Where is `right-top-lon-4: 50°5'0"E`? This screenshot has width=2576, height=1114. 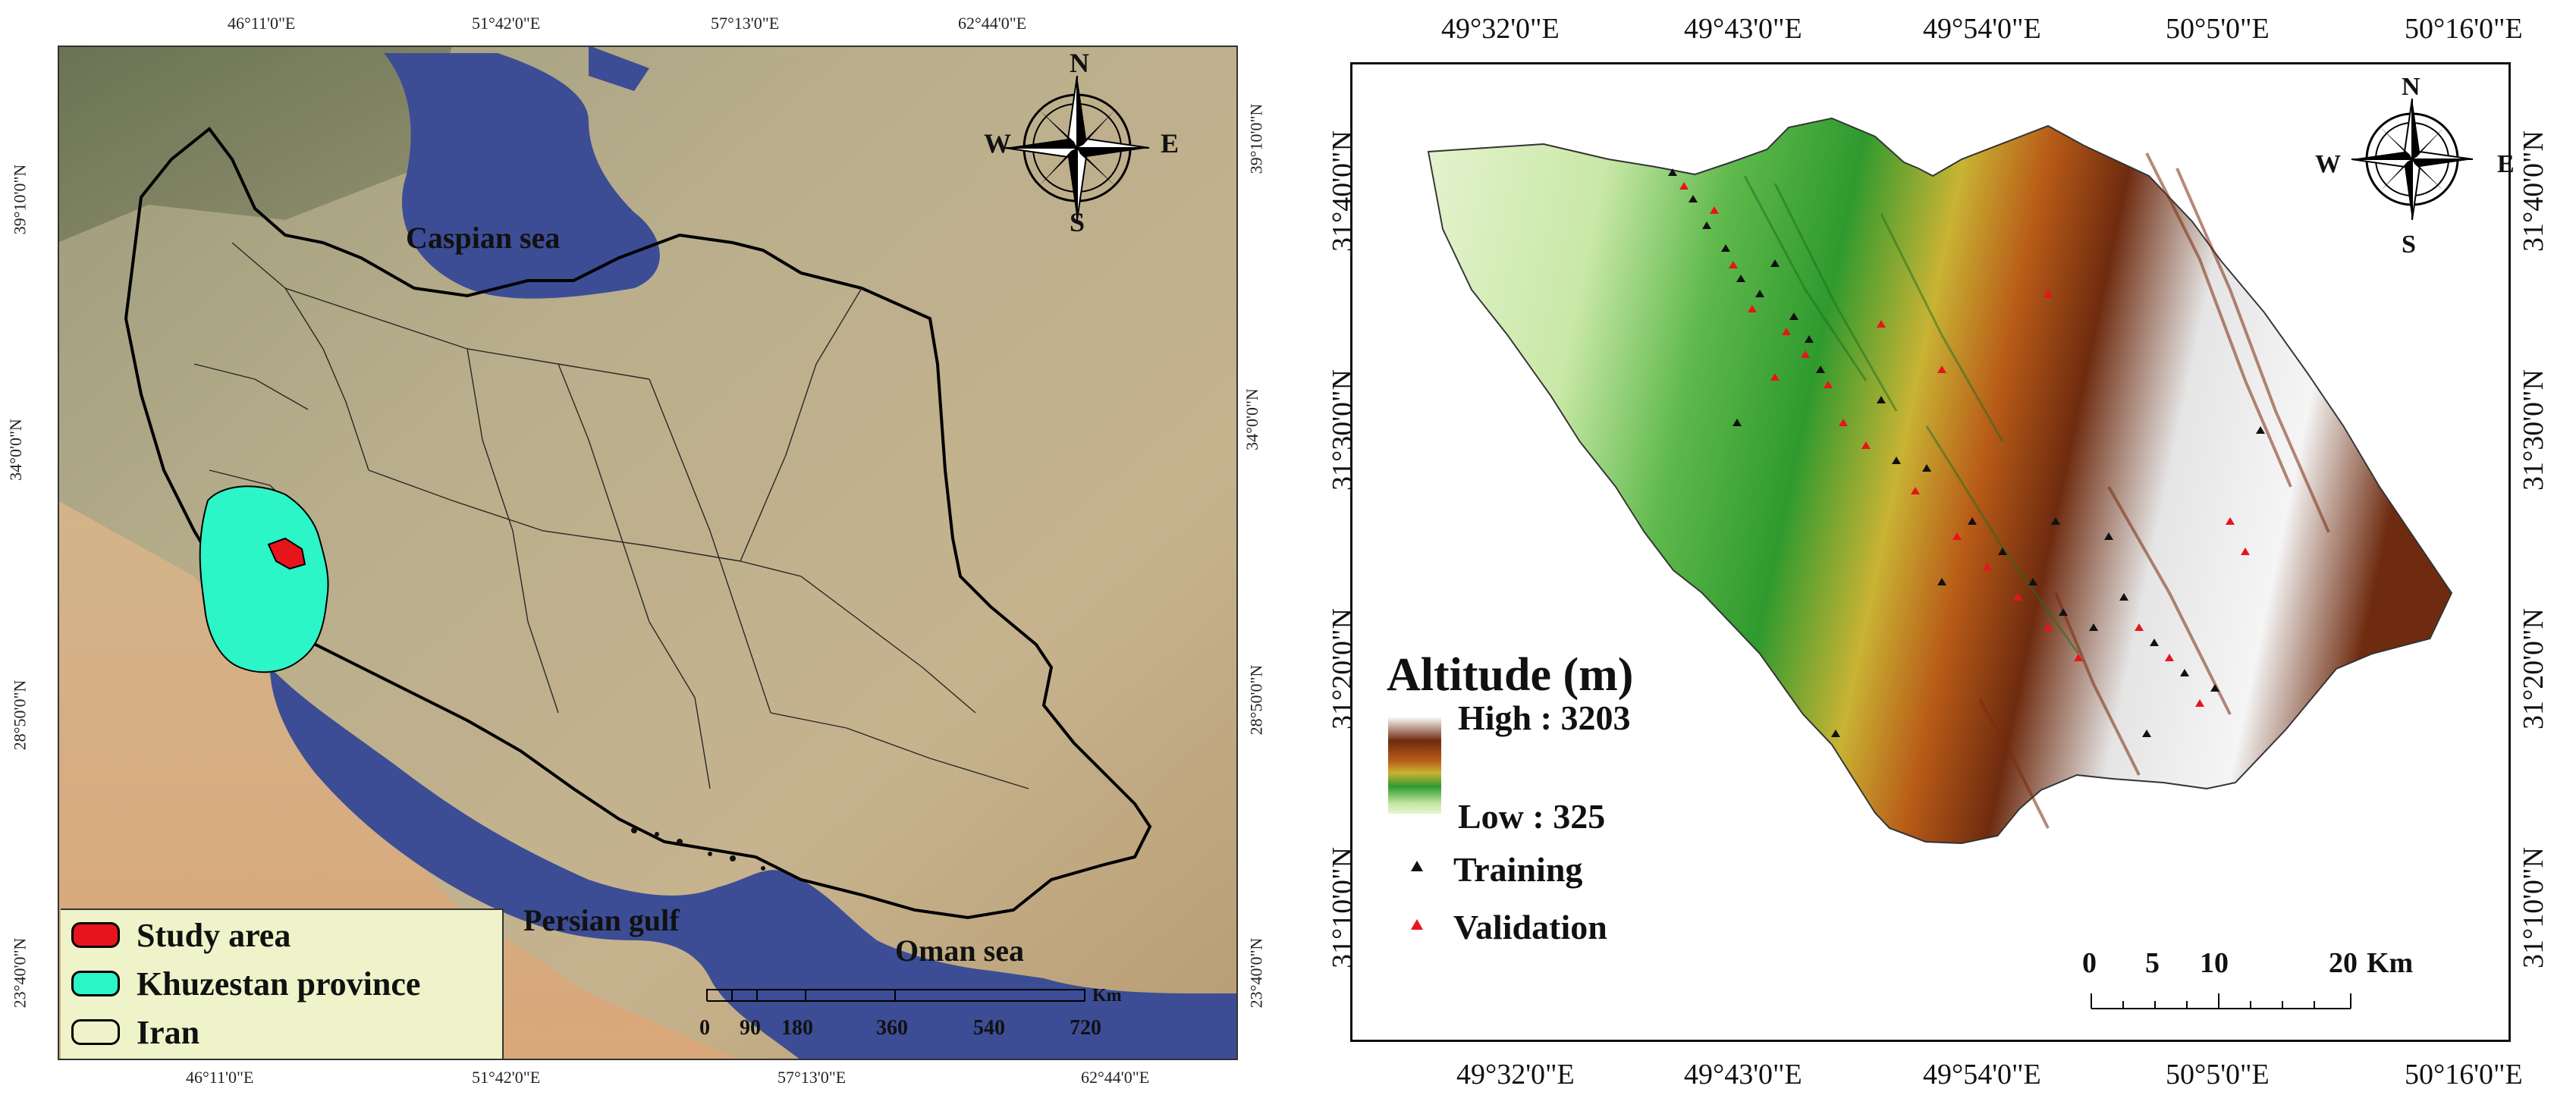
right-top-lon-4: 50°5'0"E is located at coordinates (2218, 29).